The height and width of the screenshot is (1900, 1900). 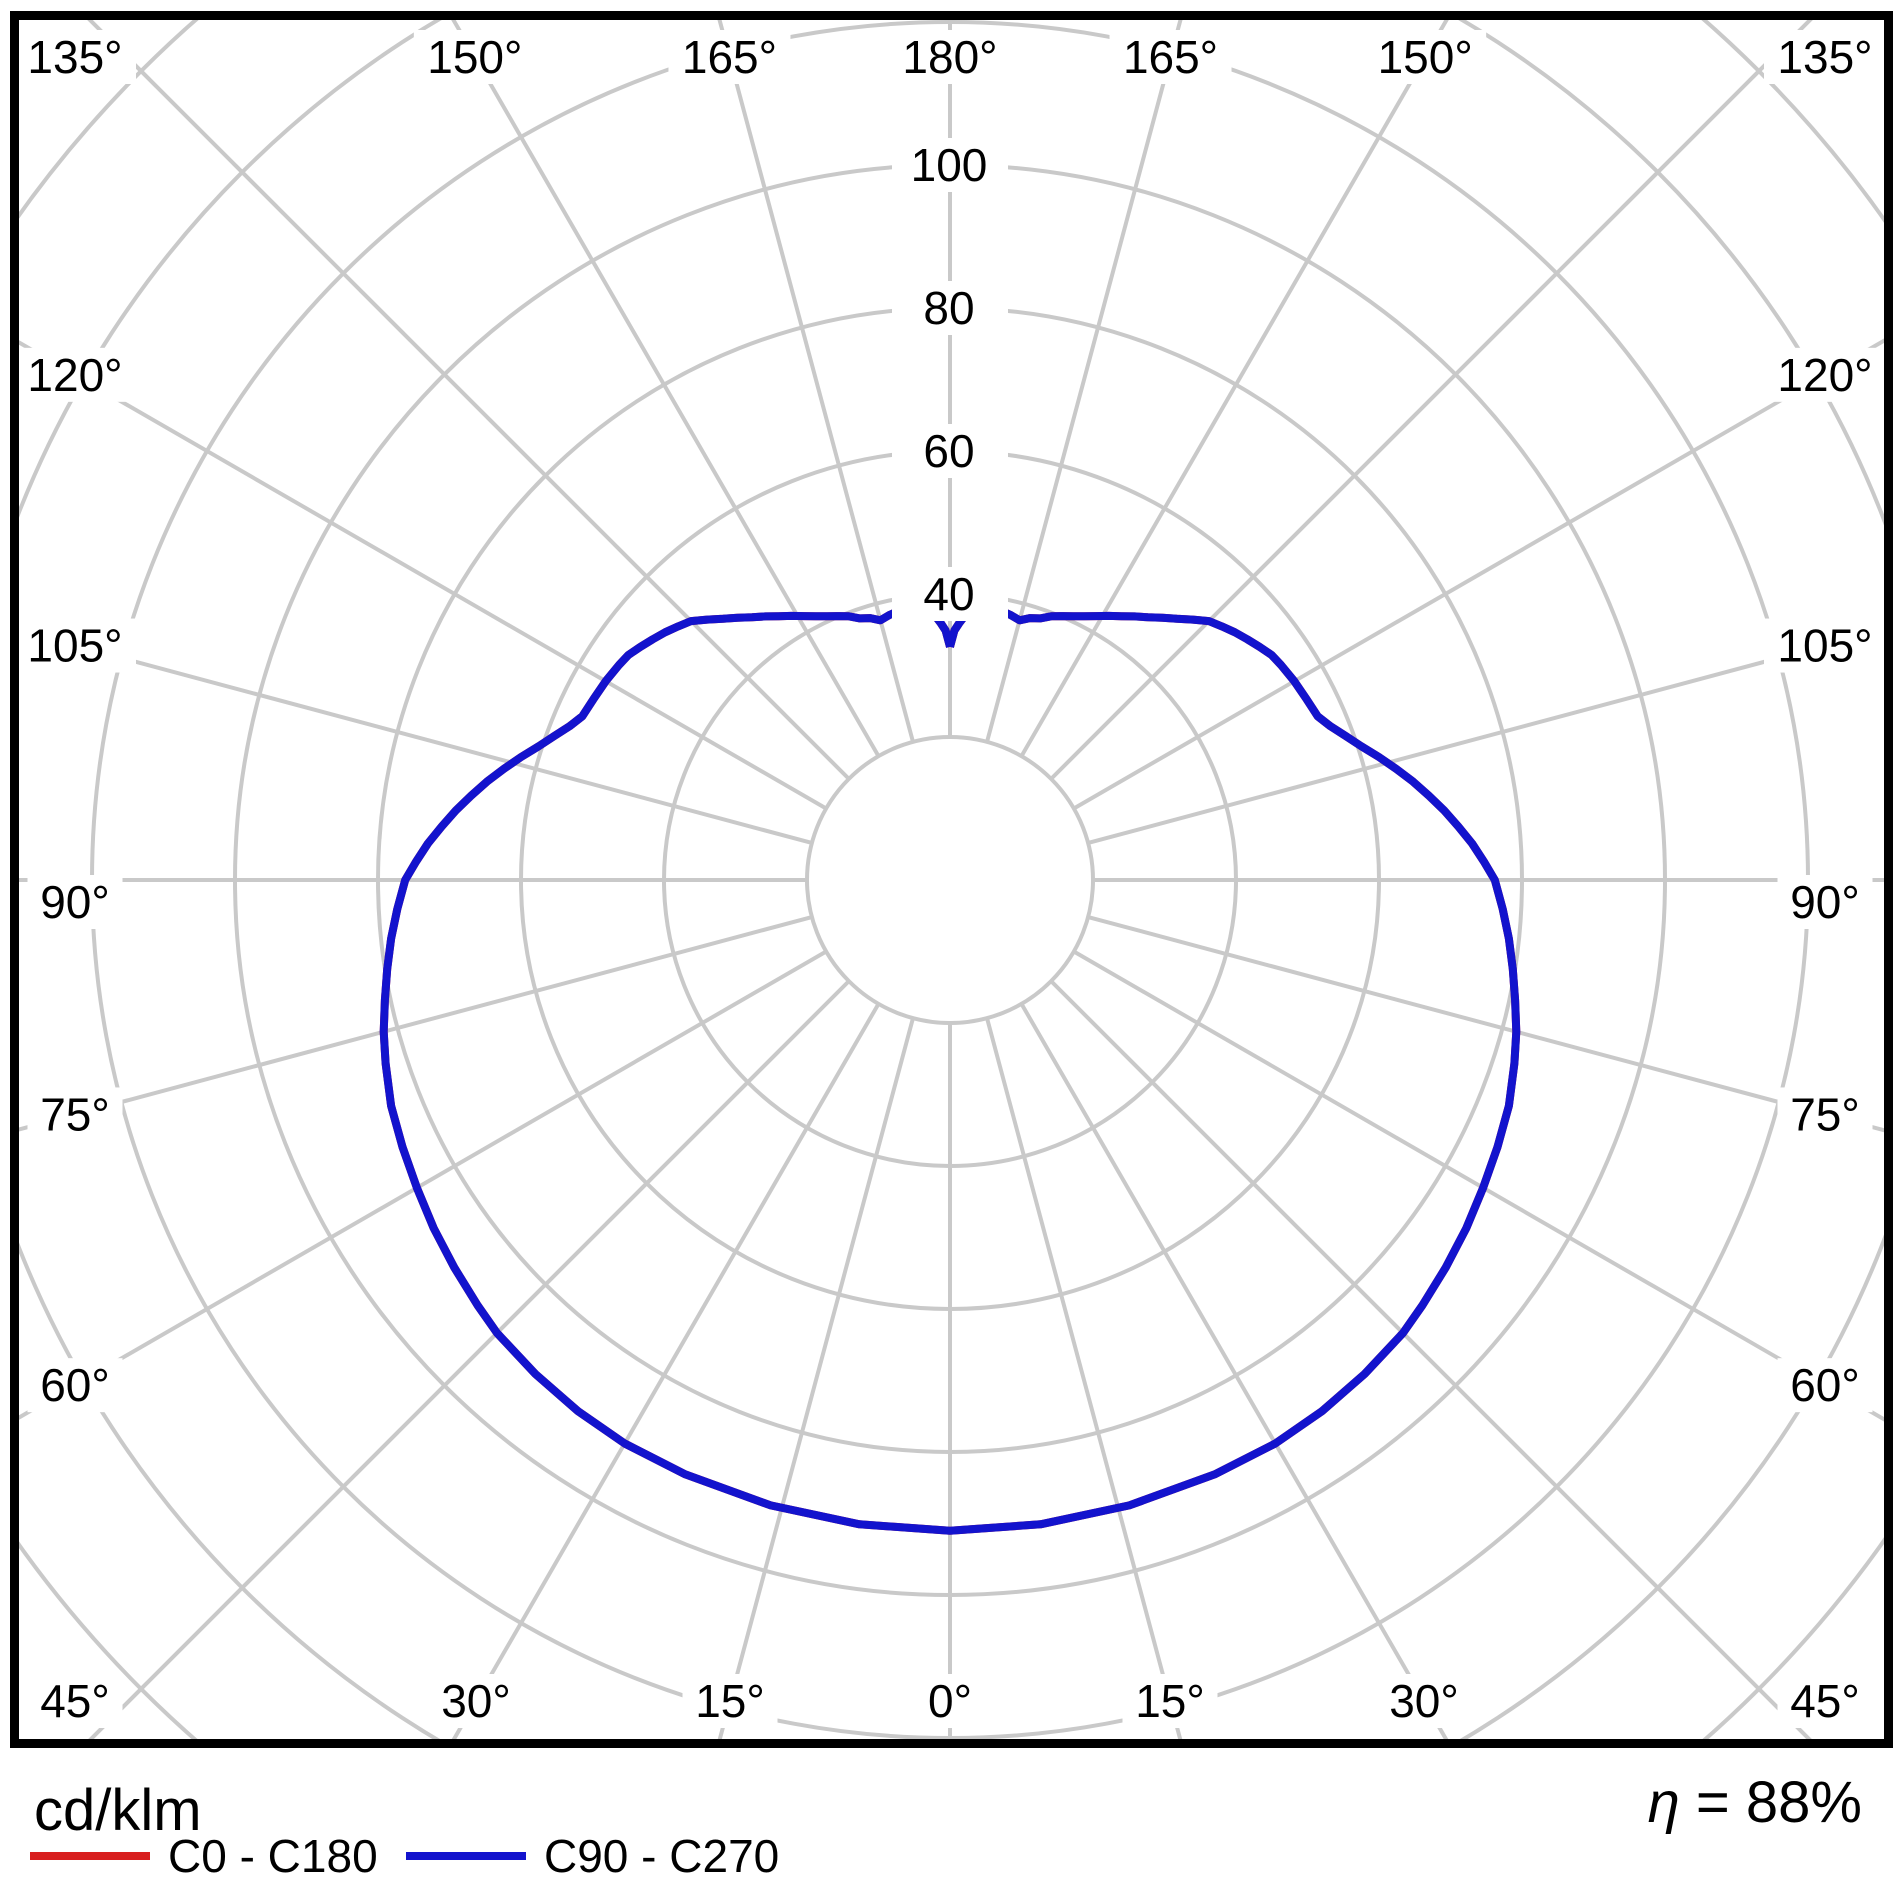 I want to click on angle-label-45-right: 45°, so click(x=1825, y=1701).